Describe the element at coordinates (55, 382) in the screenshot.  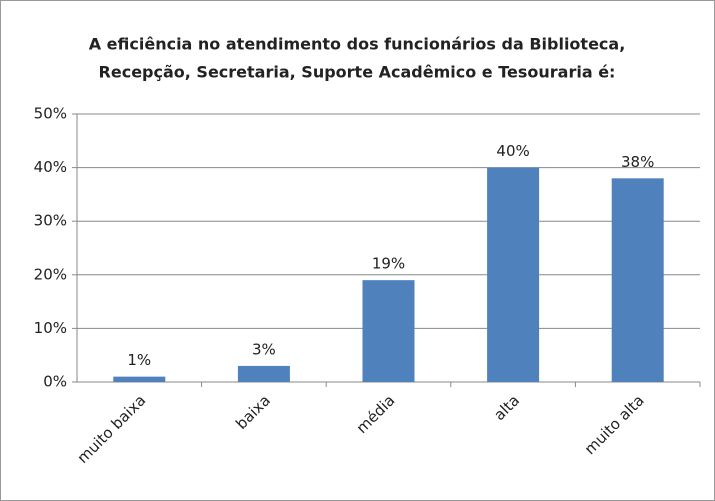
I see `y-tick-label: 0%` at that location.